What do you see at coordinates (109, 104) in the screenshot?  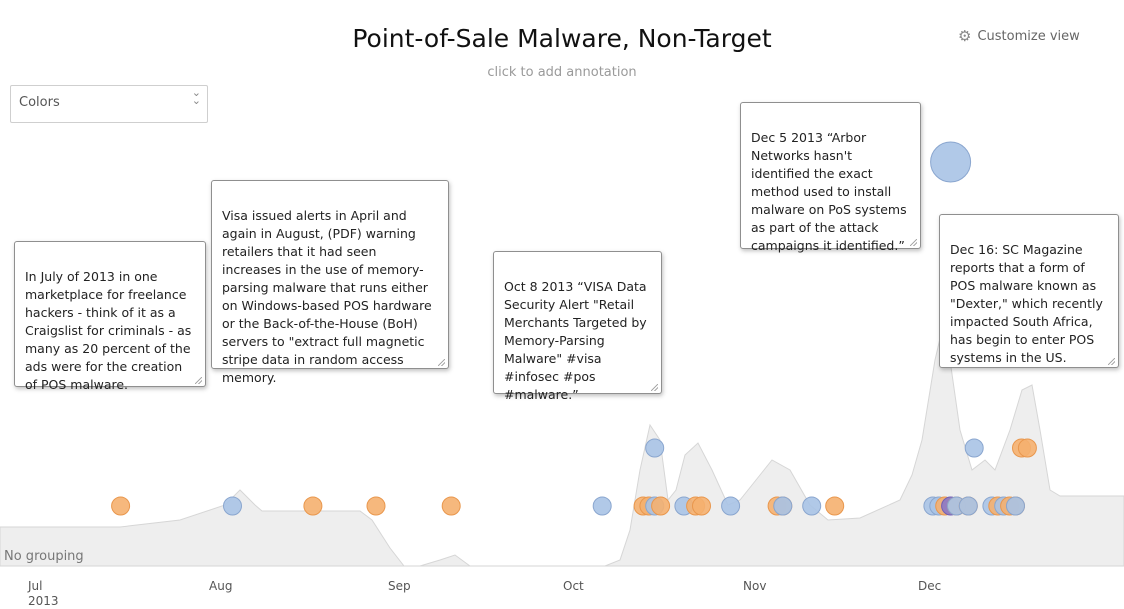 I see `colors-dropdown: Colors ⌄ ⌄` at bounding box center [109, 104].